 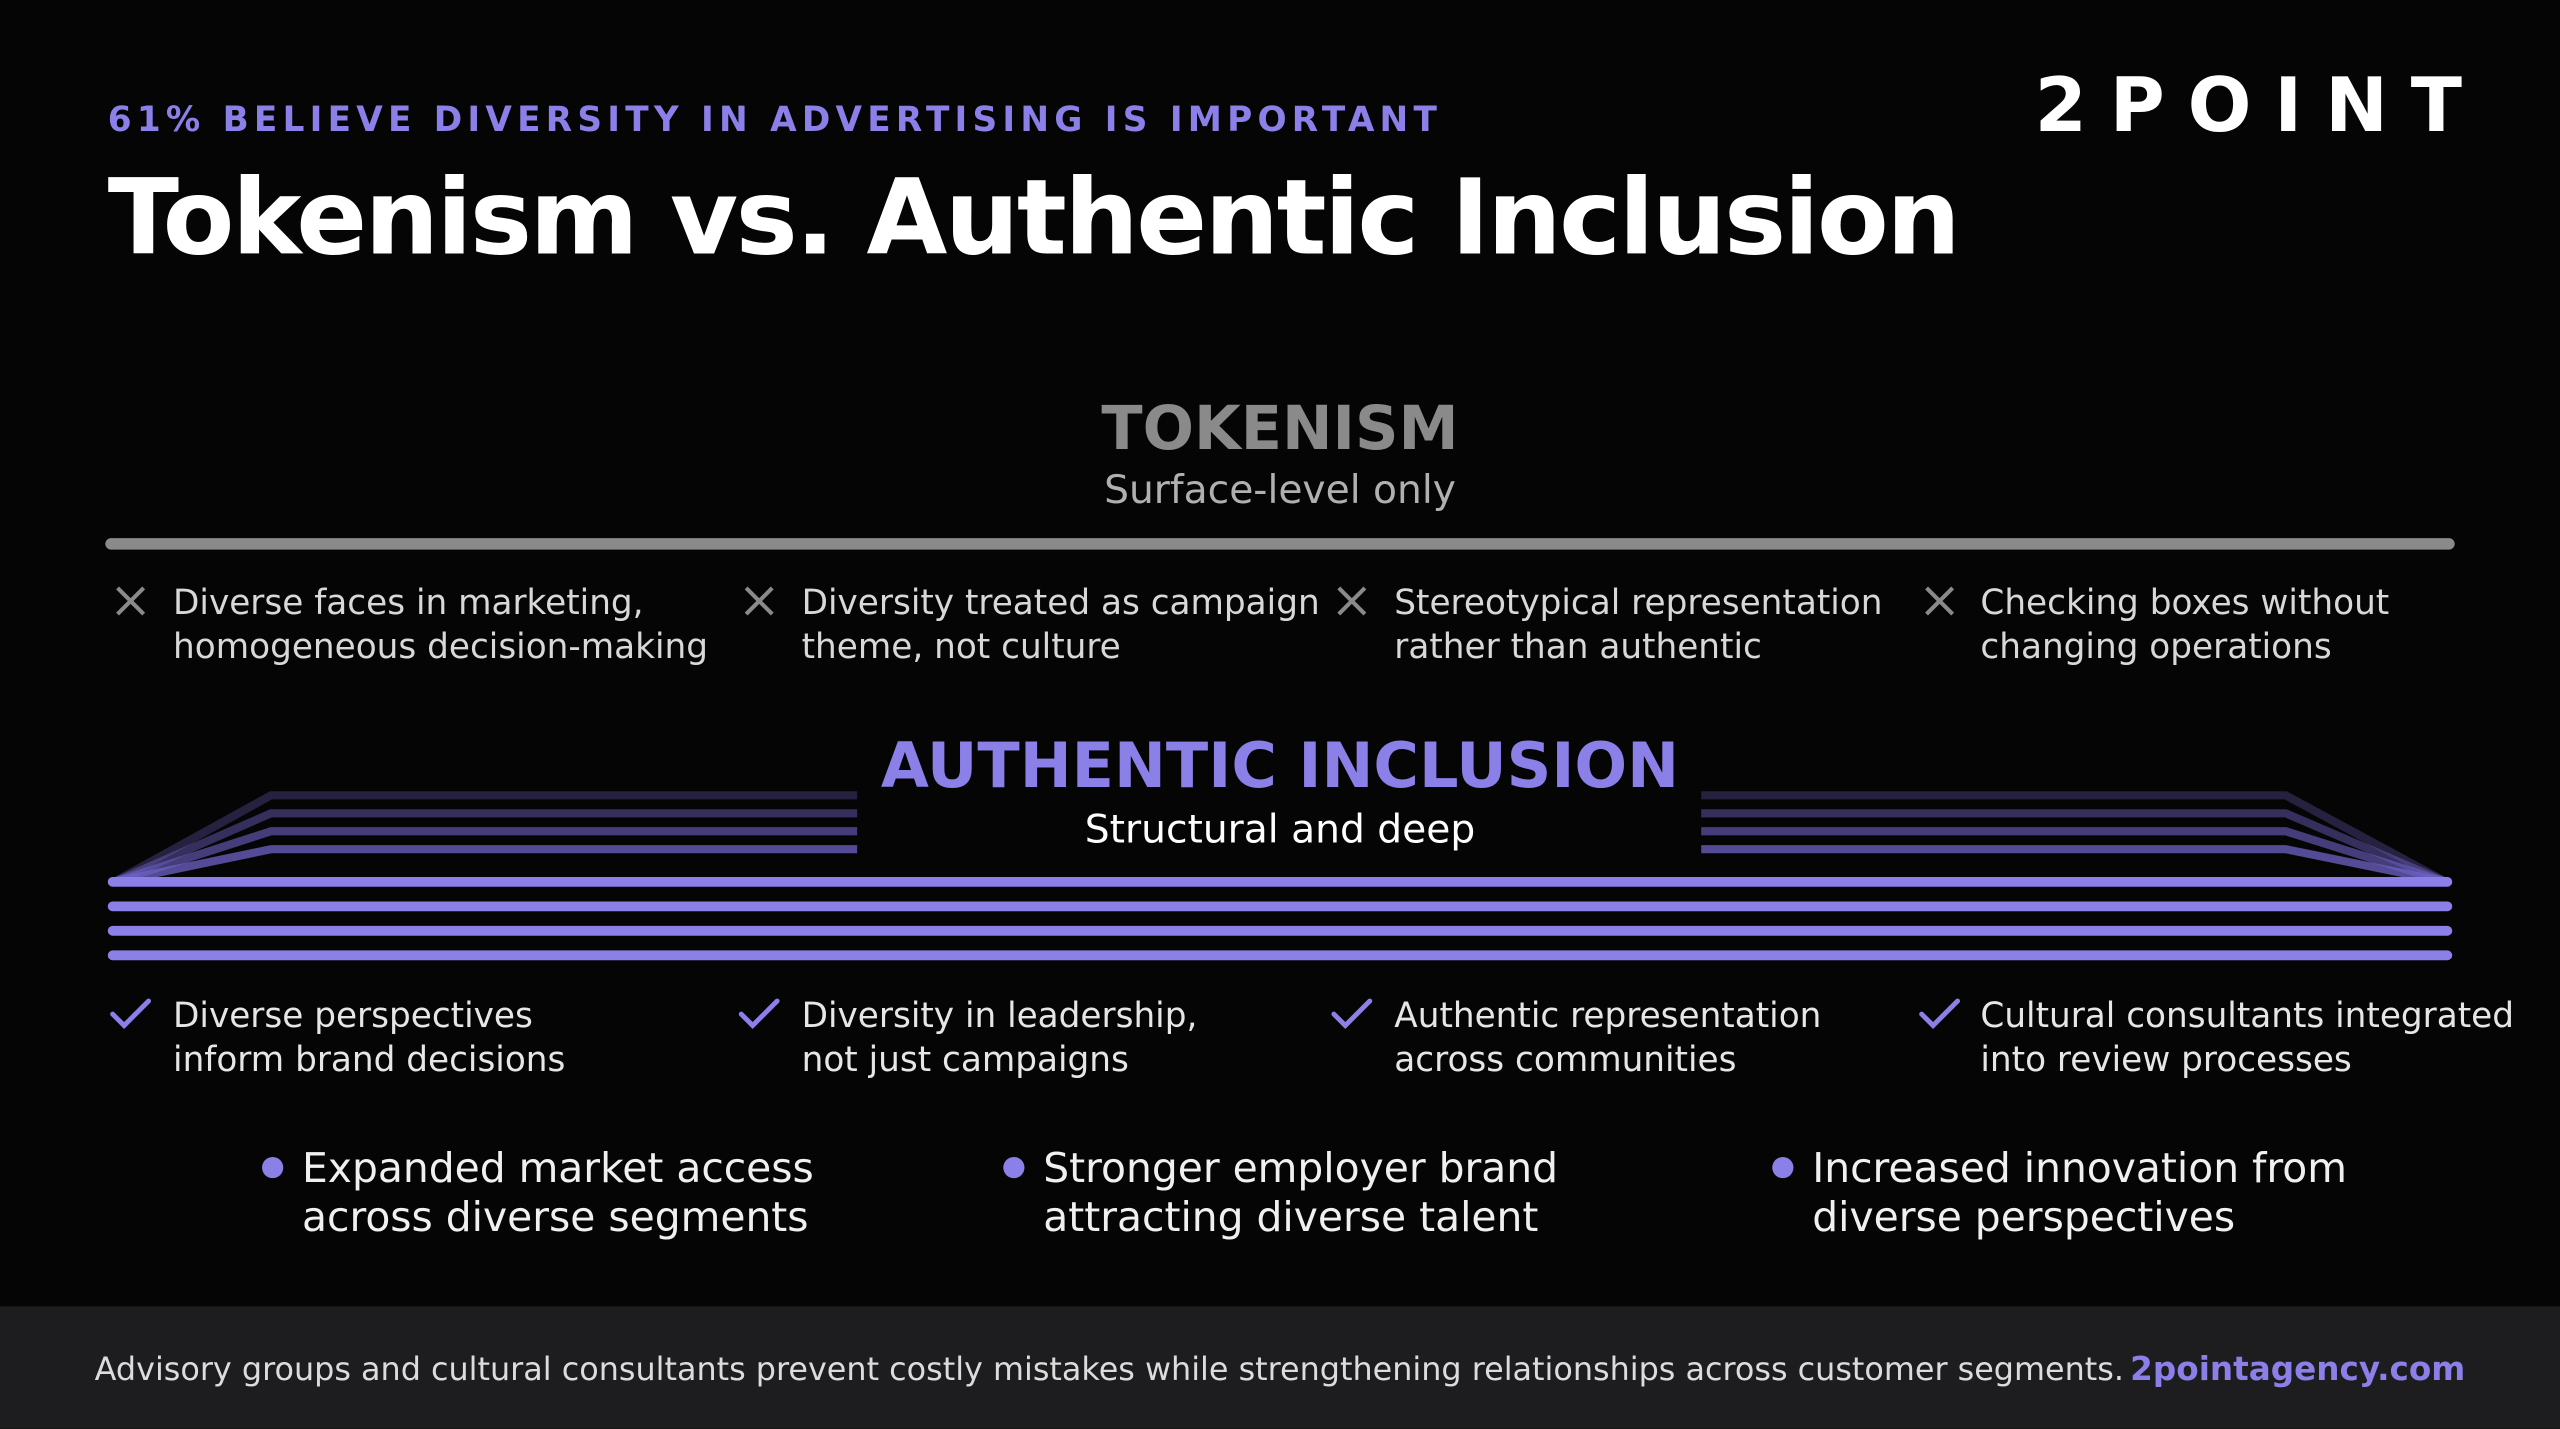 What do you see at coordinates (1061, 603) in the screenshot?
I see `tokenism-item: Diversity treated as campaign` at bounding box center [1061, 603].